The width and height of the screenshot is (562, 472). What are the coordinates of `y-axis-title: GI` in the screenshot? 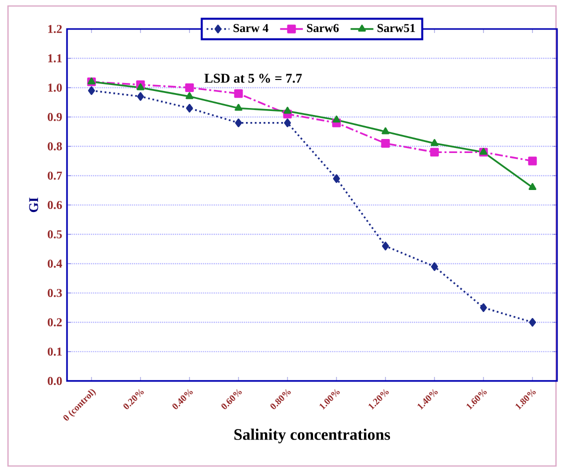 It's located at (33, 205).